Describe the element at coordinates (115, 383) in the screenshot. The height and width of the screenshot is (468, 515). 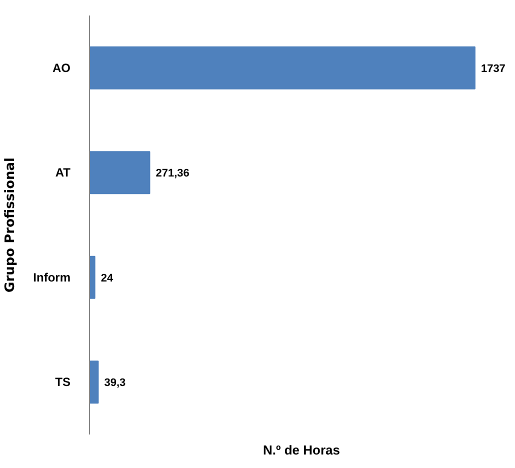
I see `data-label: 39,3` at that location.